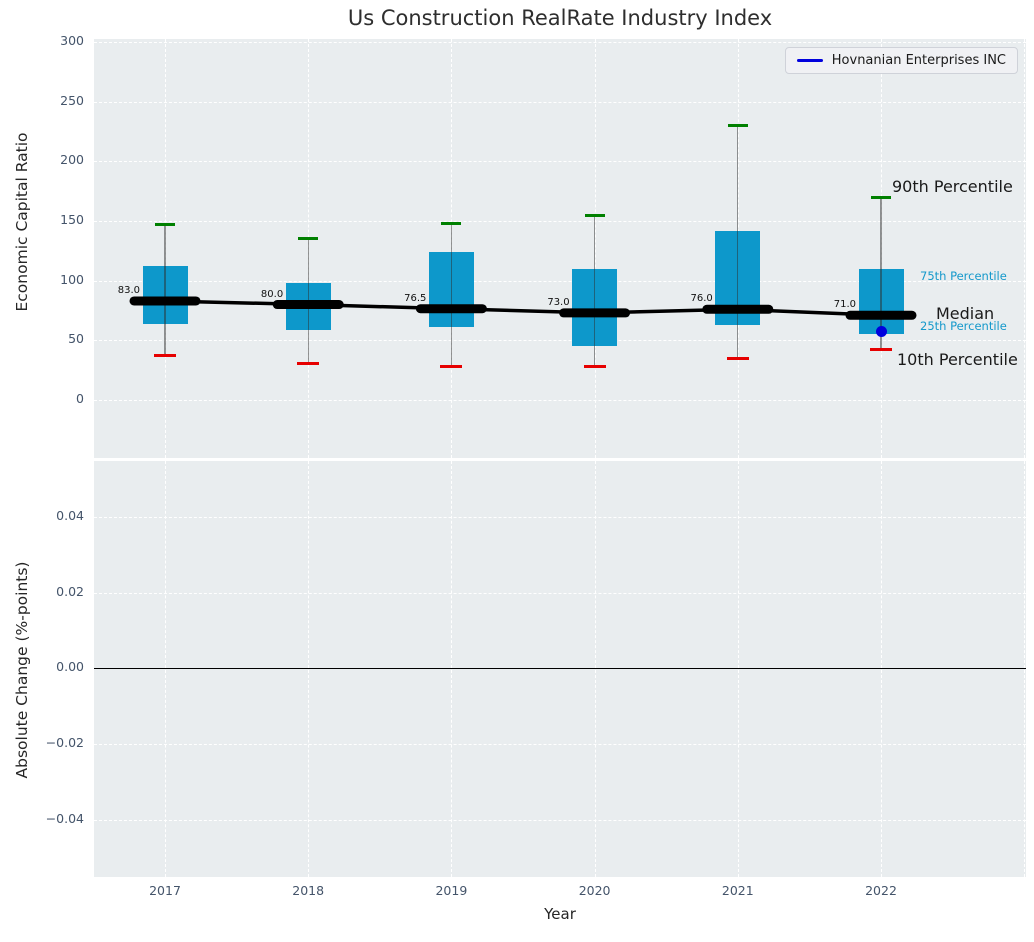 This screenshot has width=1034, height=942. Describe the element at coordinates (72, 100) in the screenshot. I see `top-ytick-250: 250` at that location.